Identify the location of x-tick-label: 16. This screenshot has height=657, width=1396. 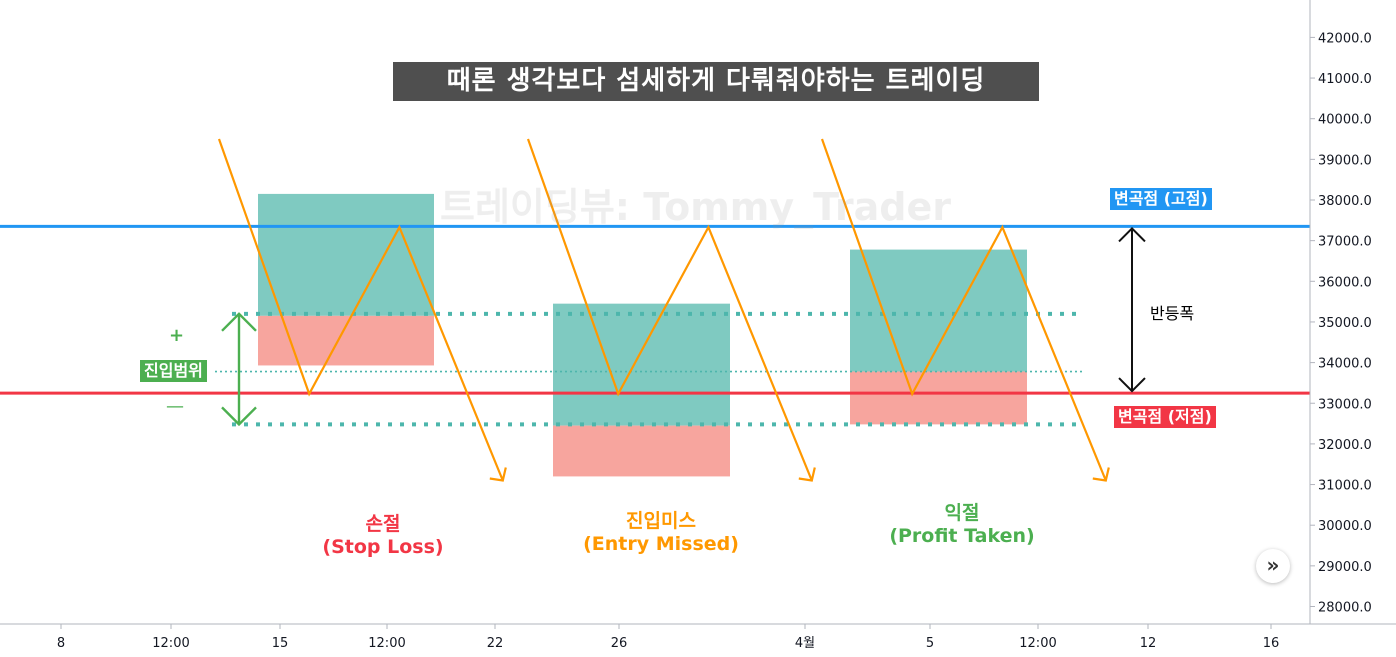
(1271, 643).